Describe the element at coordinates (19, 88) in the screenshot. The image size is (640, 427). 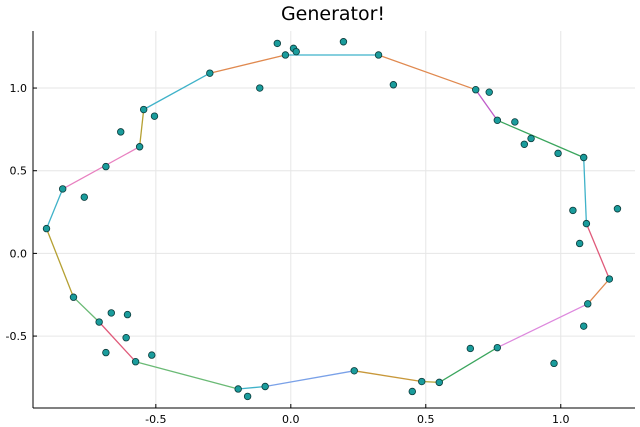
I see `y-tick-label: 1.0` at that location.